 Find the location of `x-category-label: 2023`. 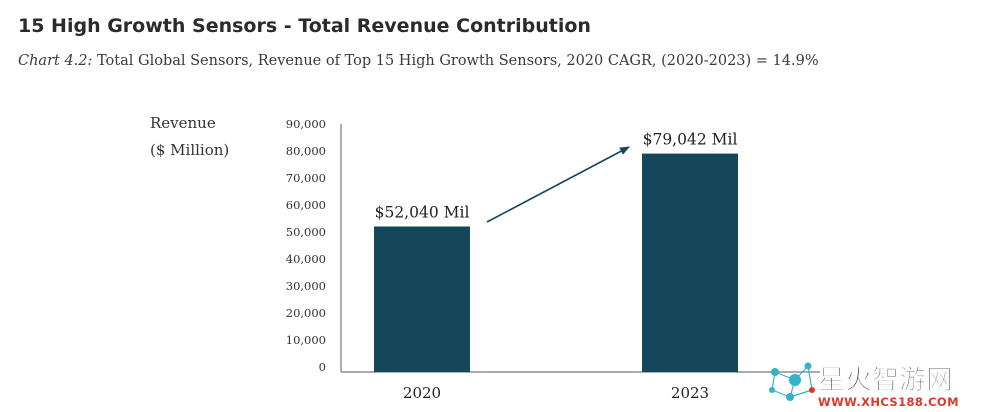

x-category-label: 2023 is located at coordinates (690, 393).